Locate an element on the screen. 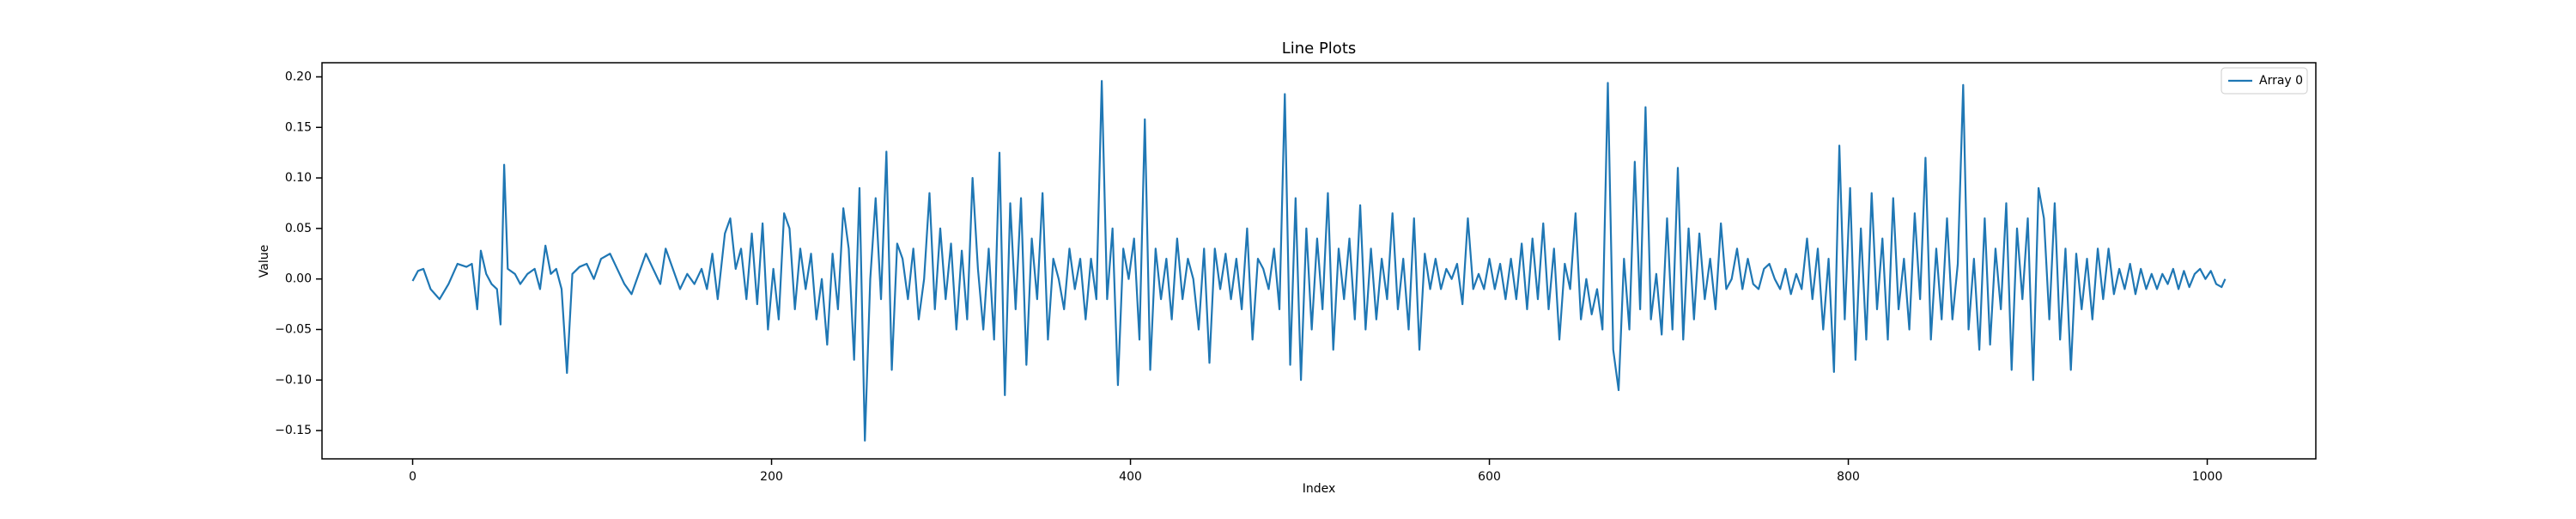 The image size is (2576, 519). y-tick-label: 0.00 is located at coordinates (298, 279).